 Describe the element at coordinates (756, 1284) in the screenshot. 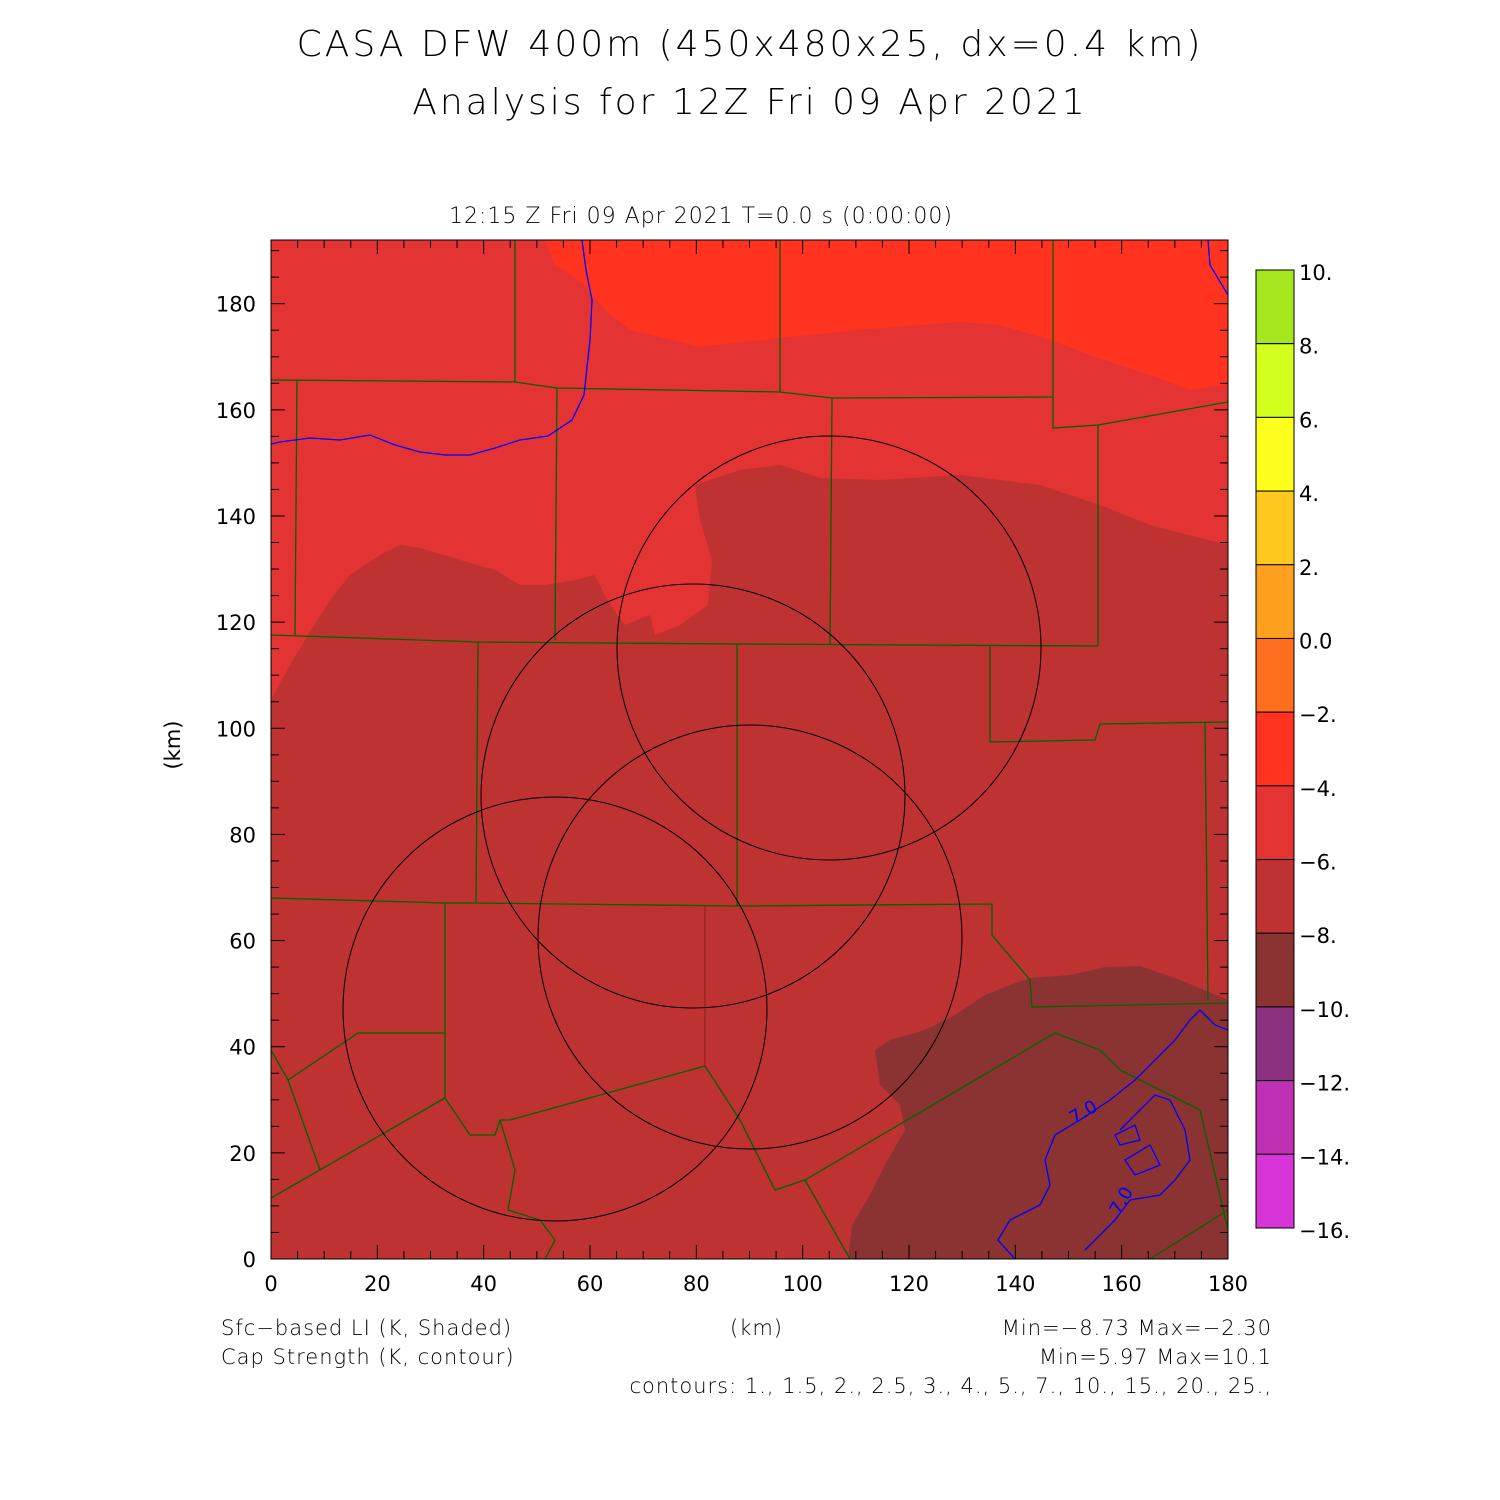

I see `x-tick-labels: 0 20 40 60 80 100 120 140 160 180` at that location.